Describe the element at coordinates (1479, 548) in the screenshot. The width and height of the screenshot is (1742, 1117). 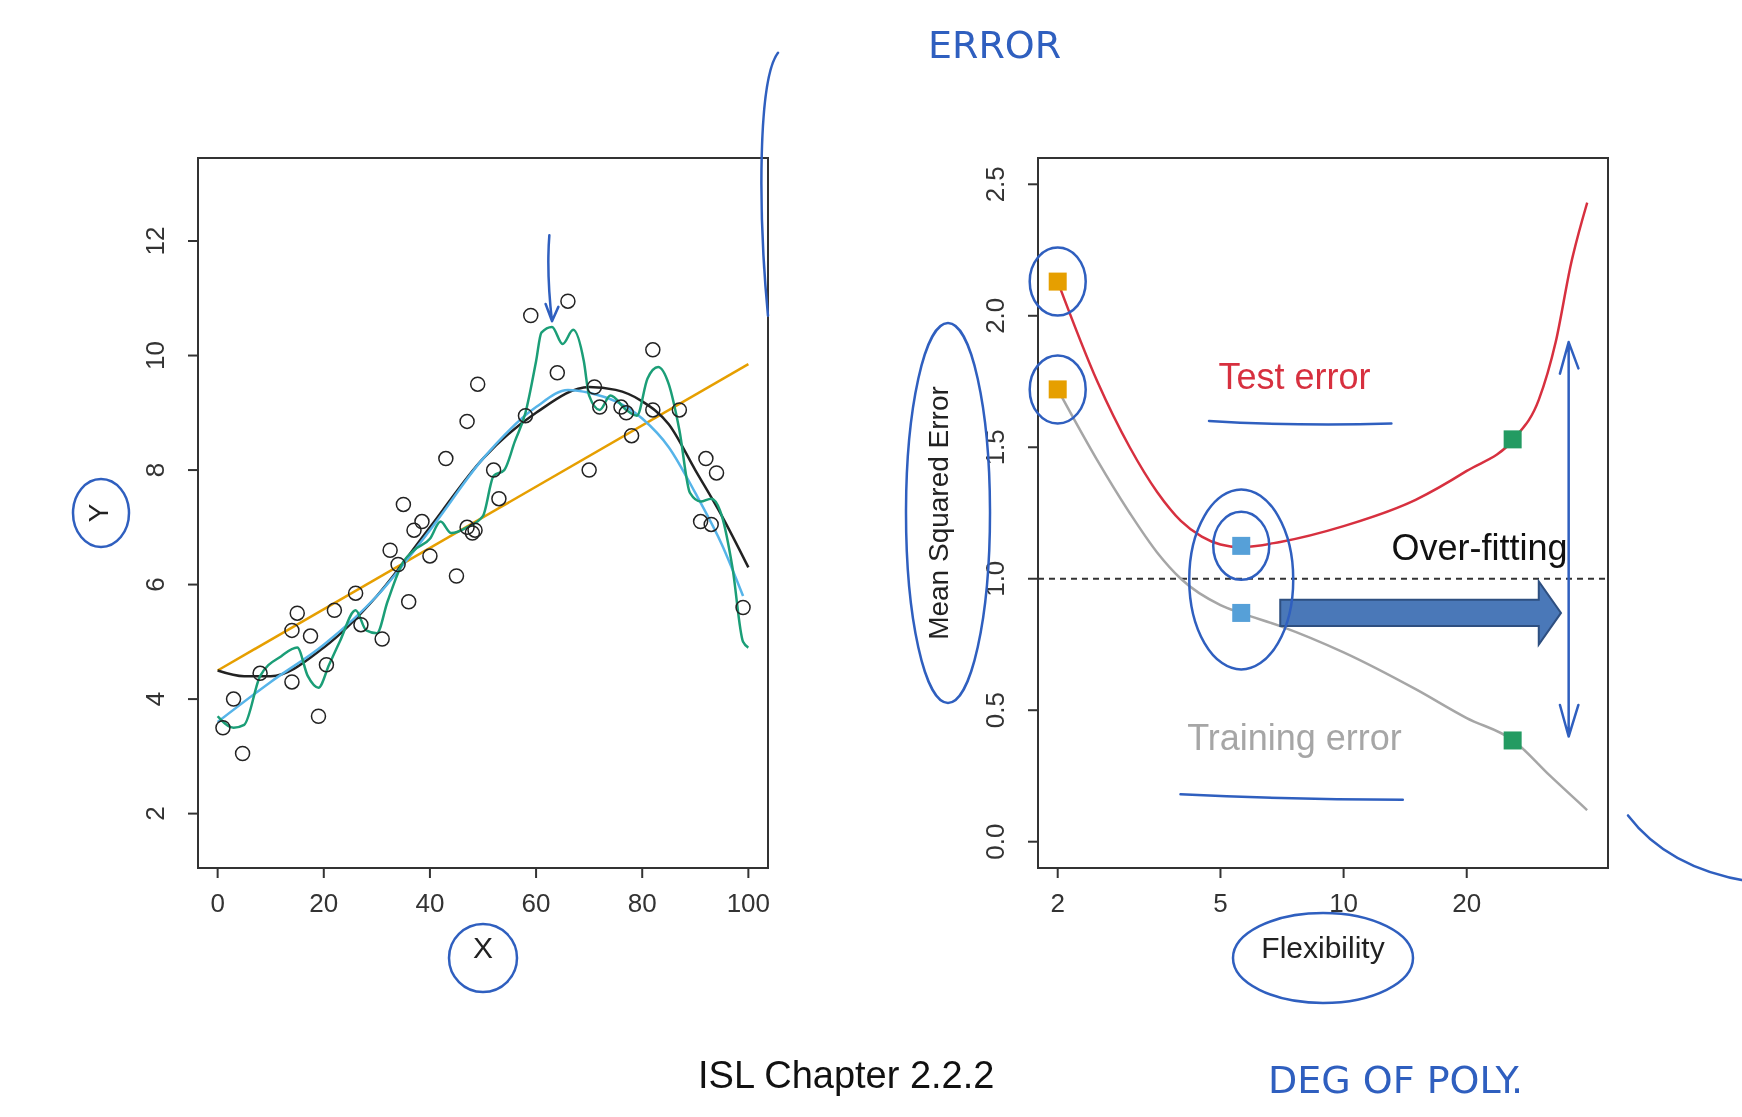
I see `annotation: Over-fitting` at that location.